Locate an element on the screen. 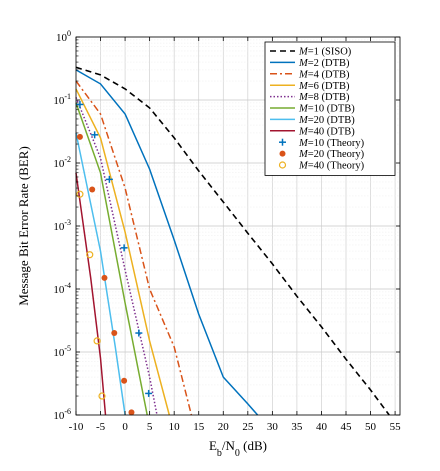 This screenshot has height=471, width=440. y-tick-exponent: -4 is located at coordinates (67, 285).